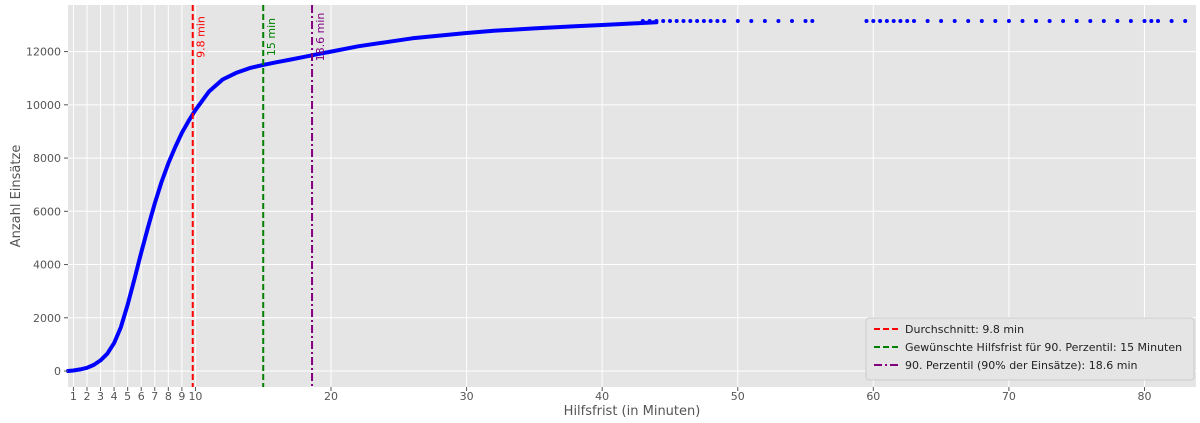 This screenshot has width=1200, height=423. I want to click on y-tick-label: 10000, so click(43, 105).